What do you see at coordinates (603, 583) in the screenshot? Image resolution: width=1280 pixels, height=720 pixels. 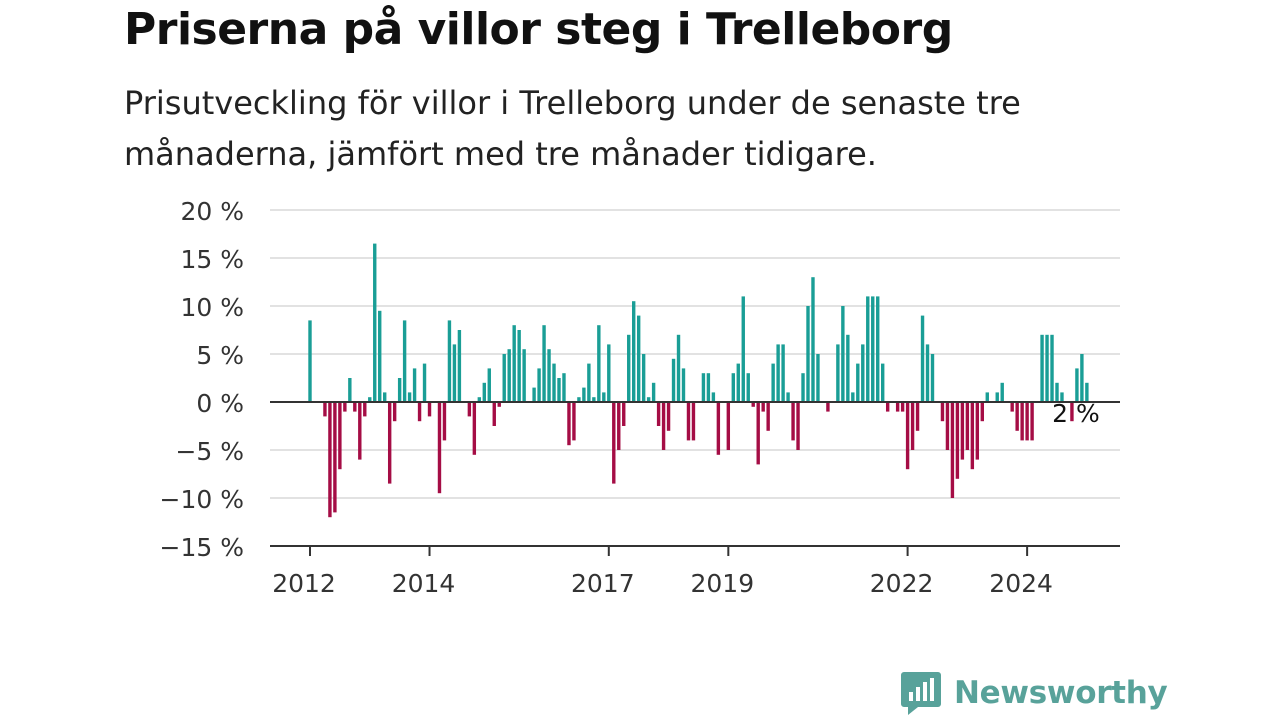 I see `x-tick-label: 2017` at bounding box center [603, 583].